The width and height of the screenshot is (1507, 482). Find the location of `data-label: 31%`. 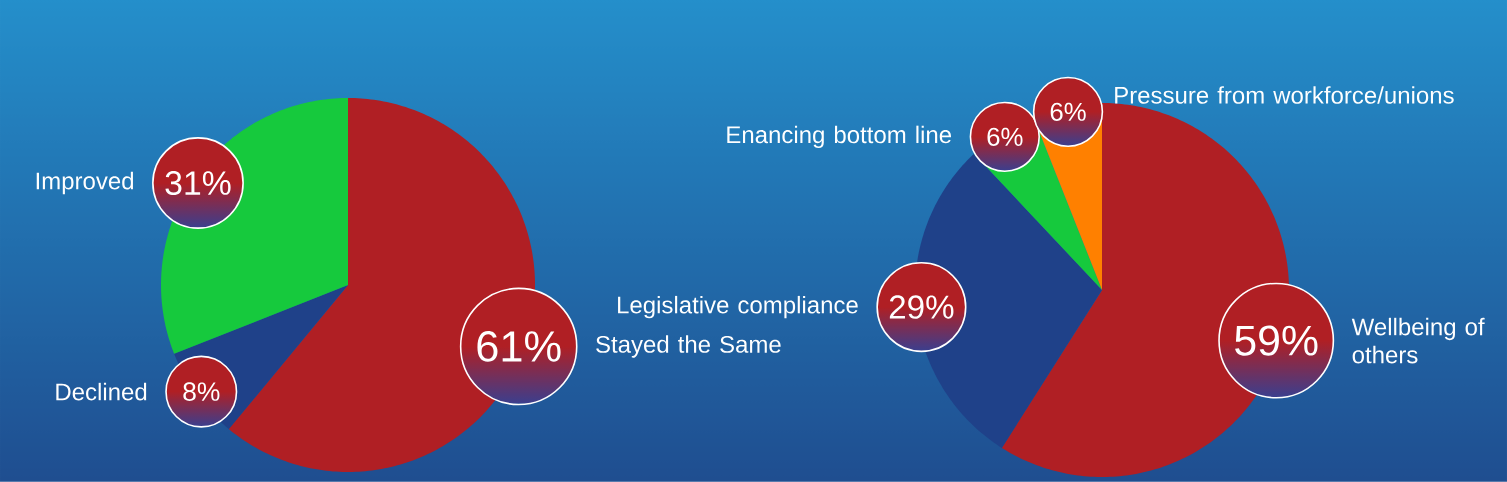

data-label: 31% is located at coordinates (198, 183).